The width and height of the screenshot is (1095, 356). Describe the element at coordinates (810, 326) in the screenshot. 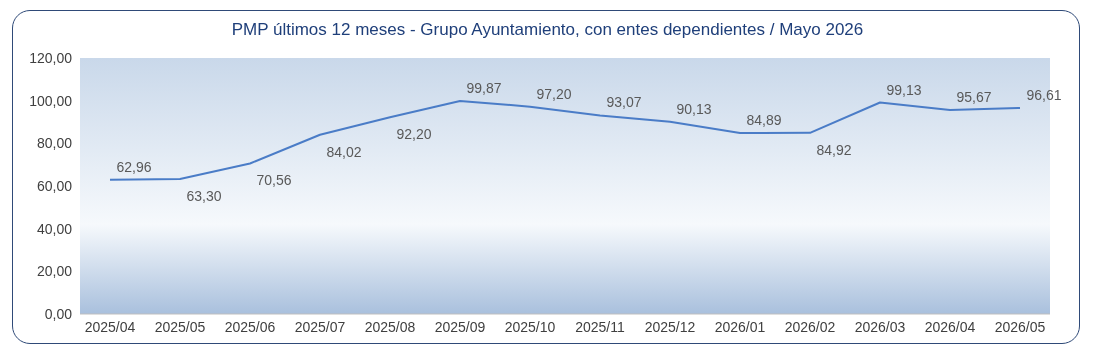

I see `x-tick-label: 2026/02` at that location.